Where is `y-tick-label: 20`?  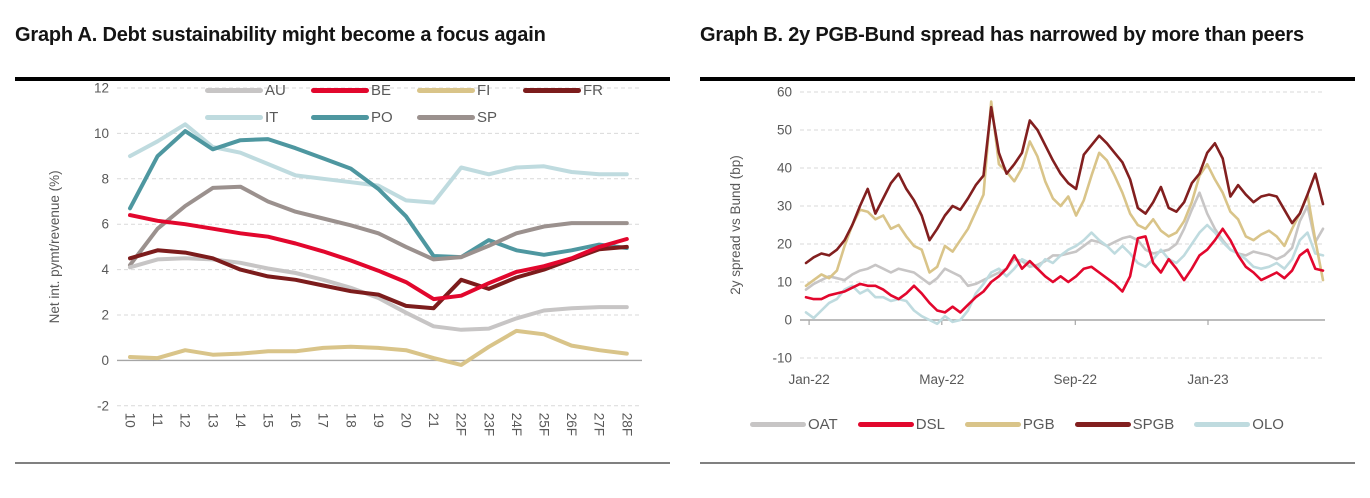
y-tick-label: 20 is located at coordinates (784, 244).